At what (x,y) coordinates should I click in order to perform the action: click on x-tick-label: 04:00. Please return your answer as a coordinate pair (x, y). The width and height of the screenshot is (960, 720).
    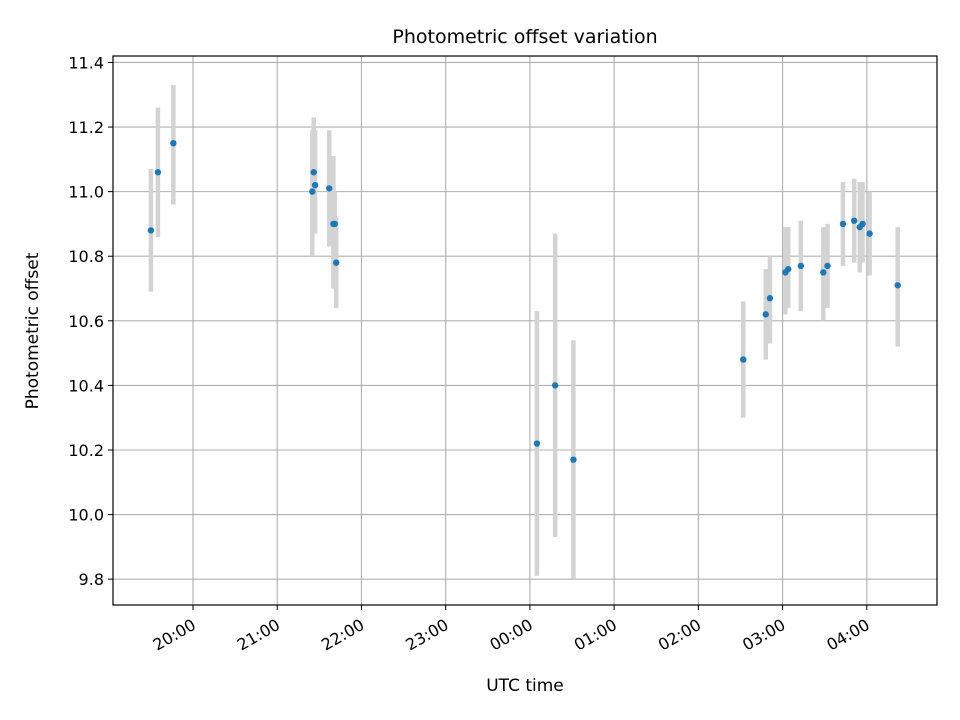
    Looking at the image, I should click on (847, 635).